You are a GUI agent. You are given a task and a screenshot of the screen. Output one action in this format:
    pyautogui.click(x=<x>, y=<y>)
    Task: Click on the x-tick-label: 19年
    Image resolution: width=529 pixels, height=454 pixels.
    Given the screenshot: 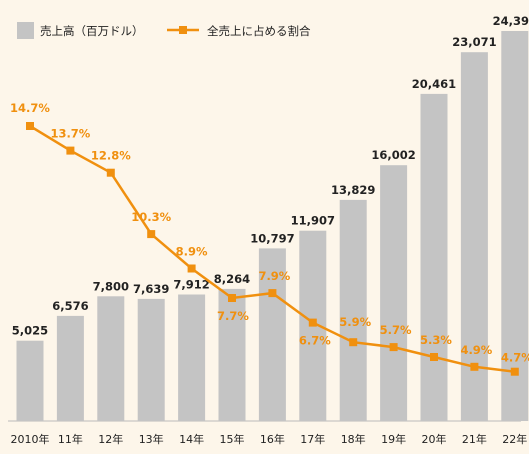 What is the action you would take?
    pyautogui.click(x=393, y=439)
    